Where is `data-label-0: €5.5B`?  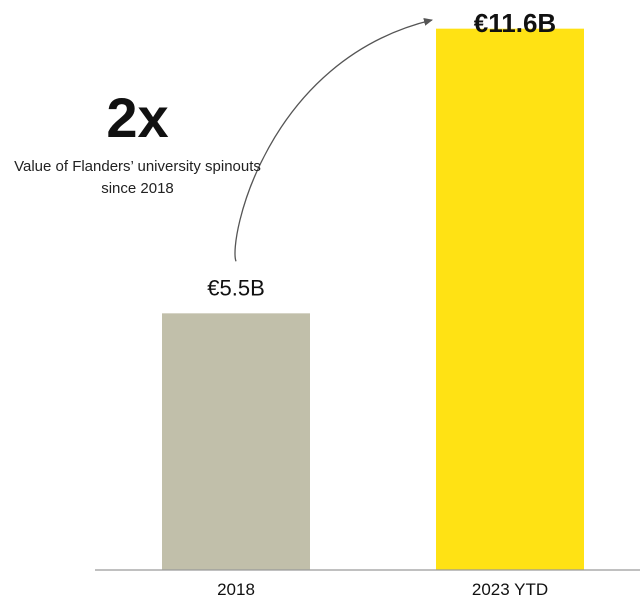 data-label-0: €5.5B is located at coordinates (236, 287).